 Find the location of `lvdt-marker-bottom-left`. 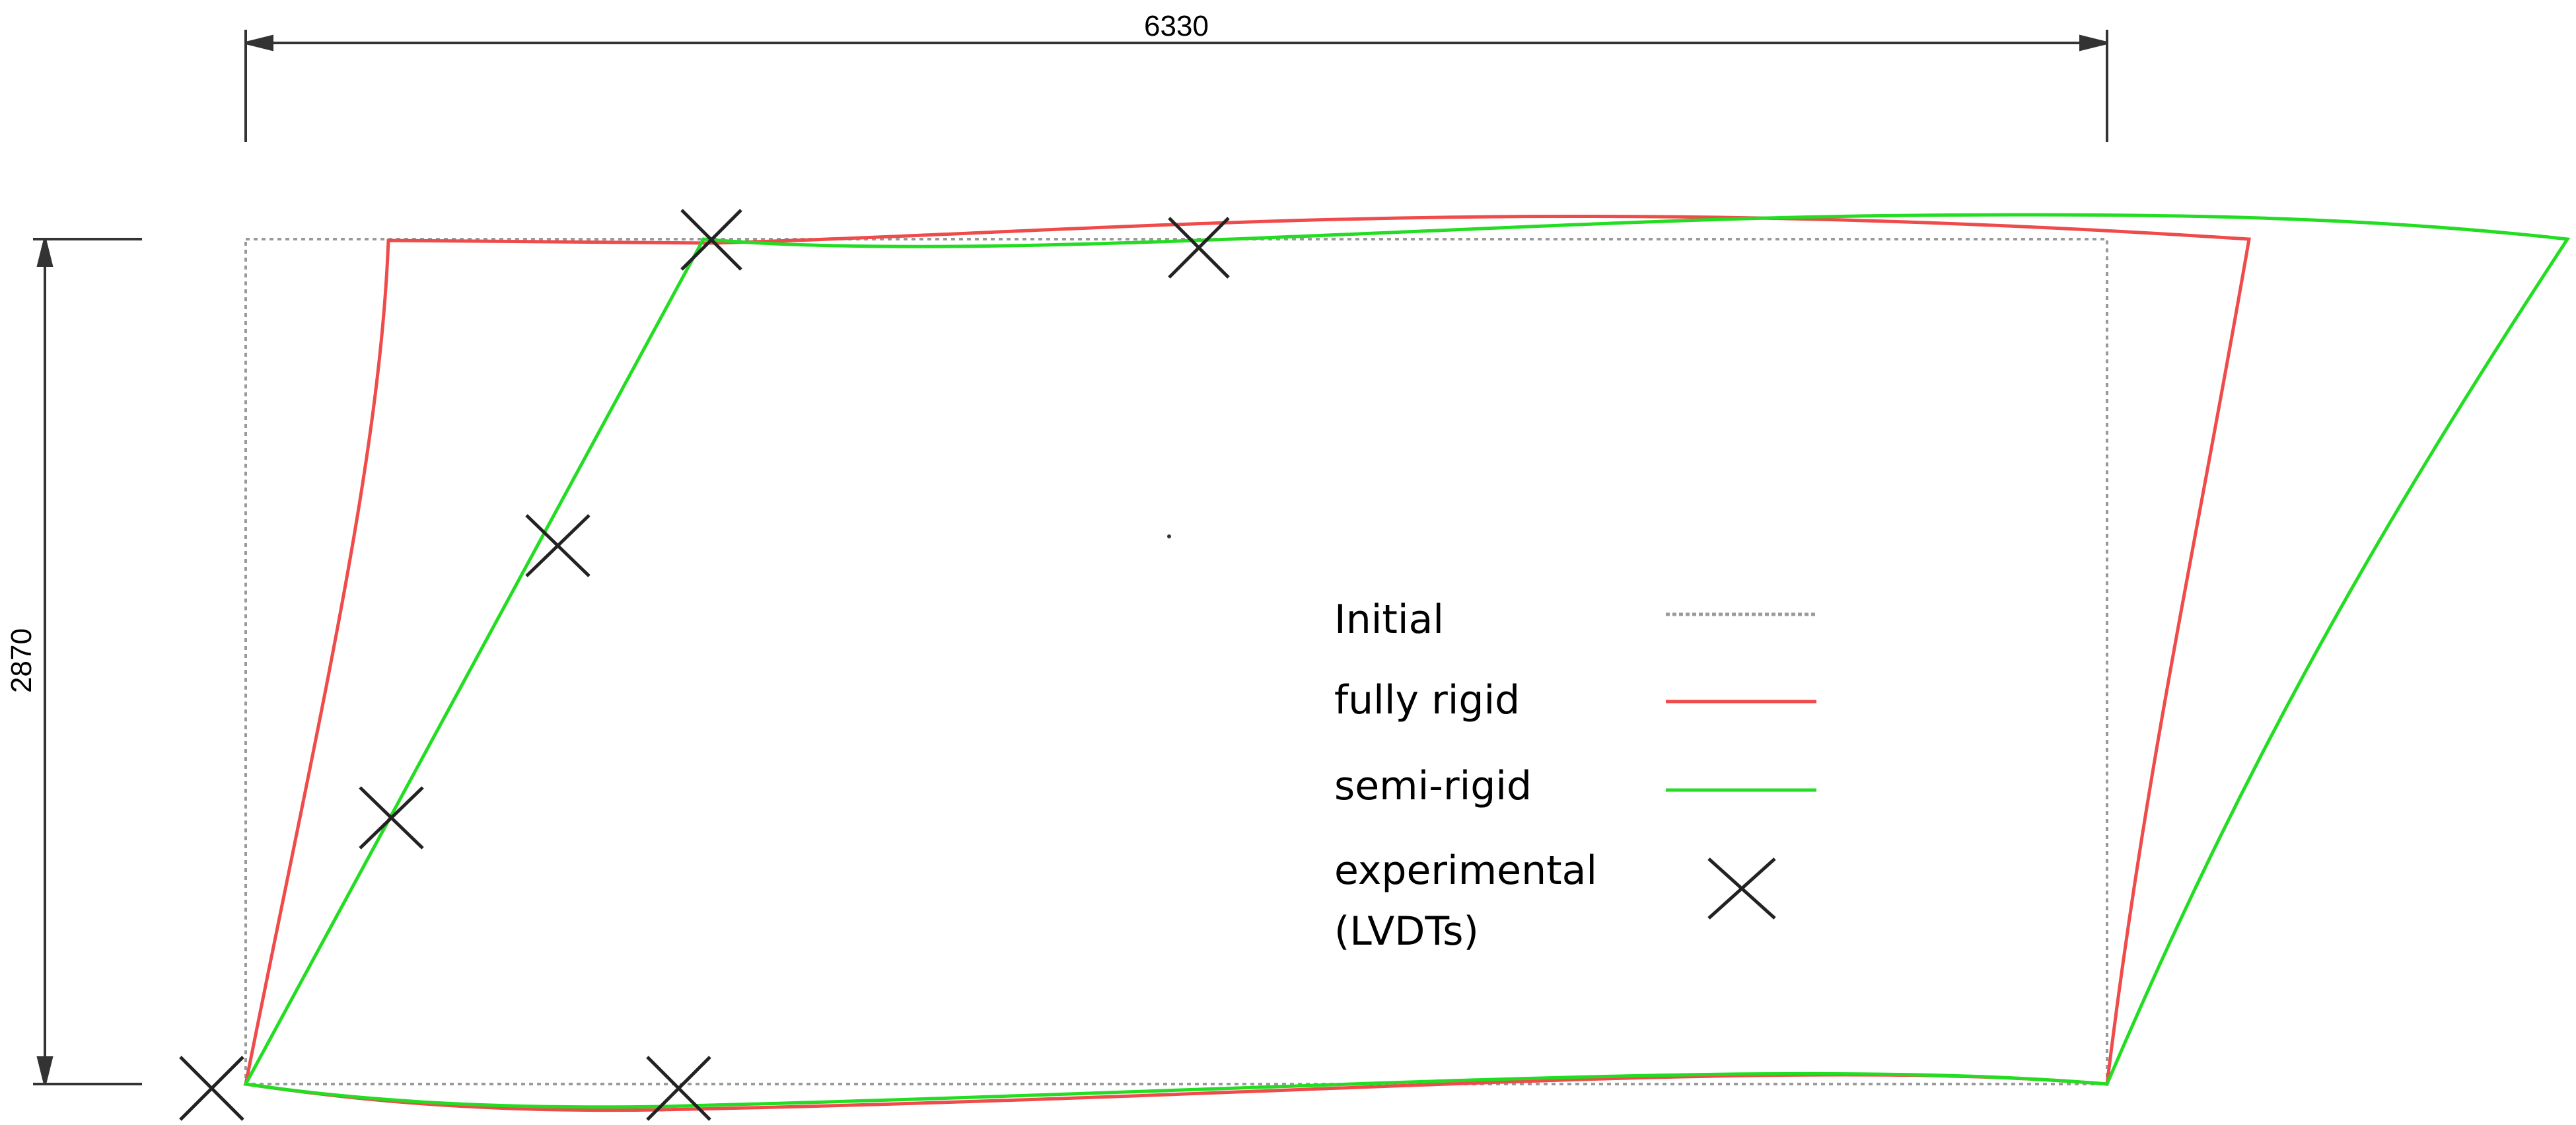

lvdt-marker-bottom-left is located at coordinates (211, 1088).